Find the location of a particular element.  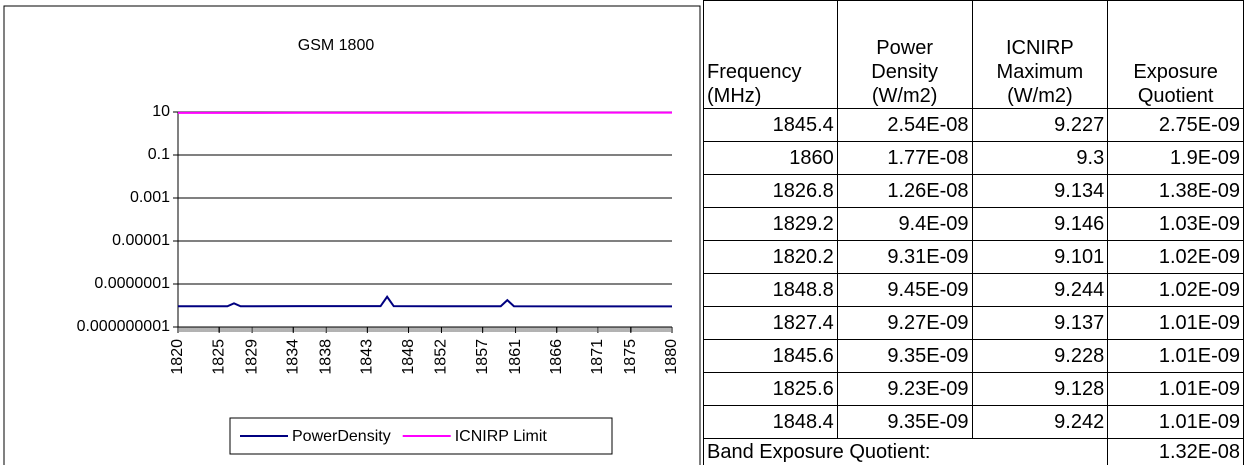

x-tick-label: 1820 is located at coordinates (177, 357).